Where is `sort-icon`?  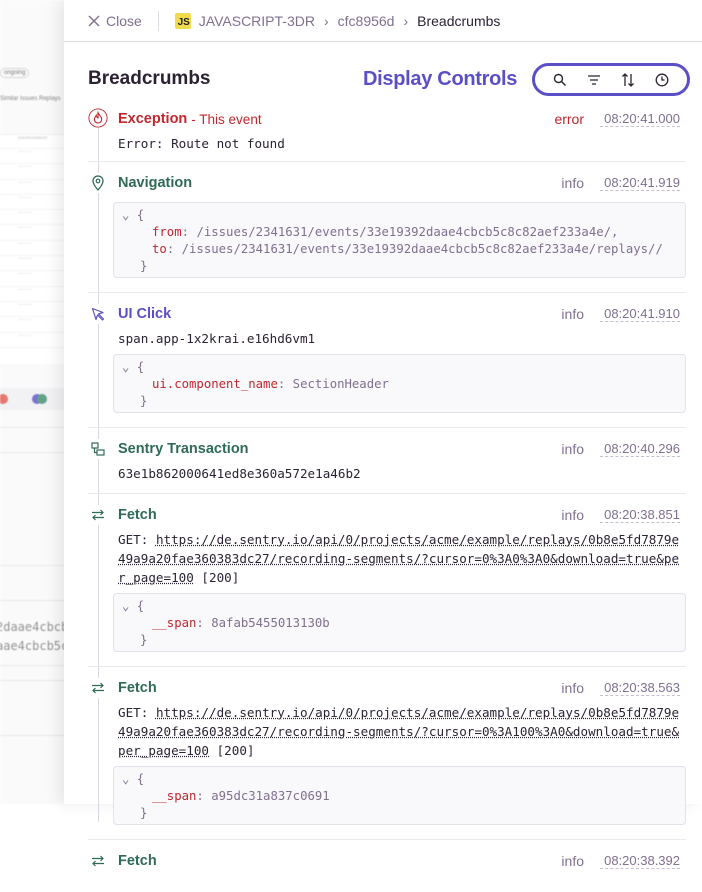 sort-icon is located at coordinates (628, 80).